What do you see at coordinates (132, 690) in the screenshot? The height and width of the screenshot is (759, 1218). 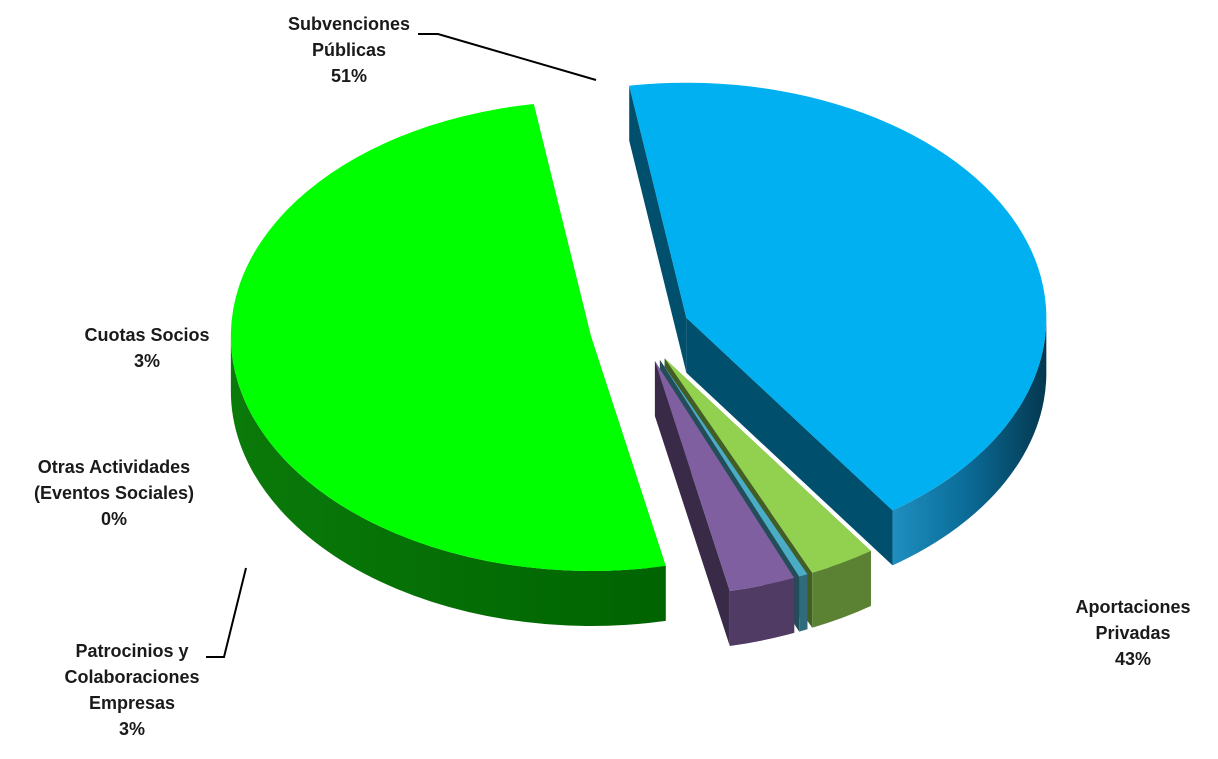 I see `slice-label-patrocinios: Patrocinios y Colaboraciones Empresas 3%` at bounding box center [132, 690].